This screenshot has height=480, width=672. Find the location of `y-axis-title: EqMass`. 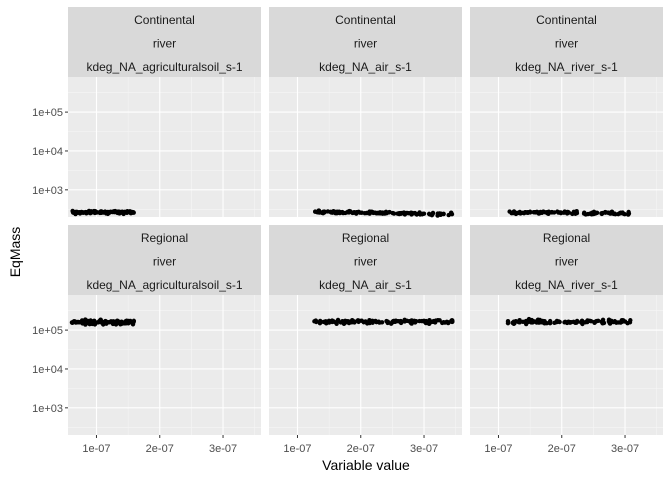

y-axis-title: EqMass is located at coordinates (15, 252).